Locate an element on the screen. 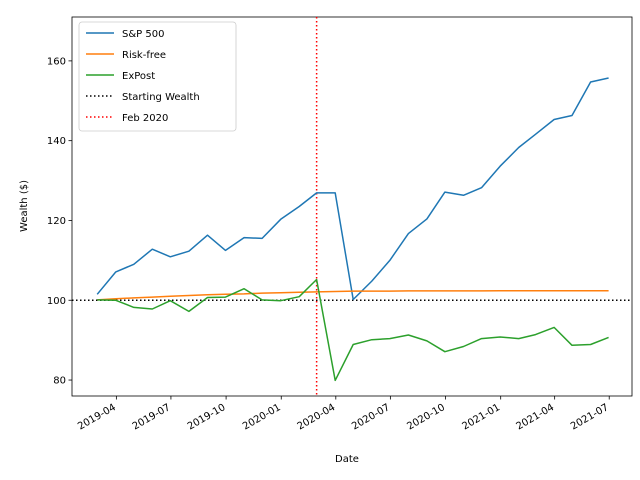  x-tick-label: 2021-07 is located at coordinates (590, 417).